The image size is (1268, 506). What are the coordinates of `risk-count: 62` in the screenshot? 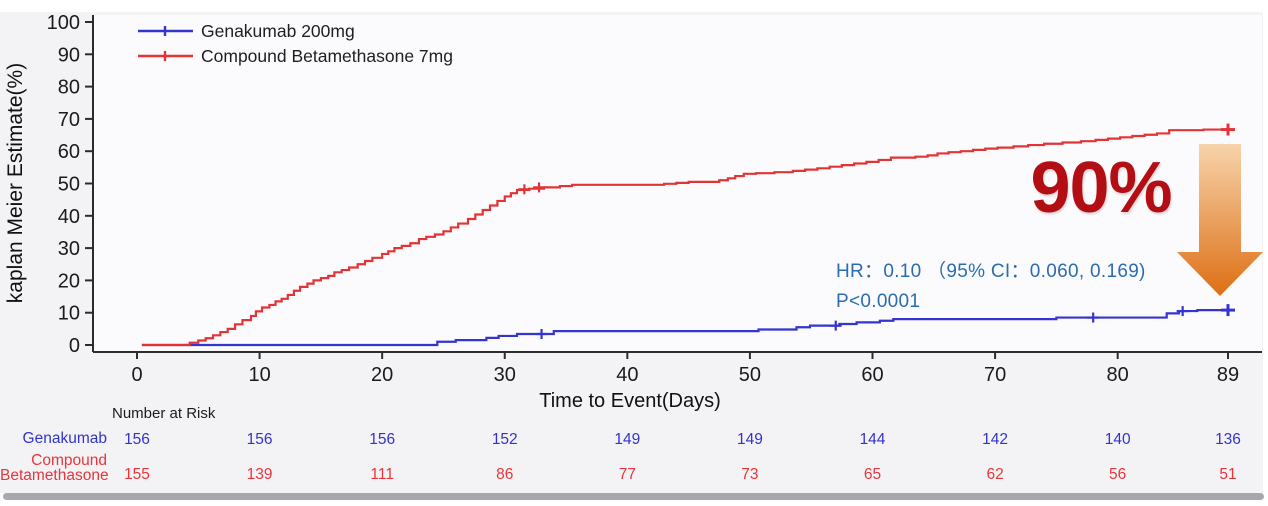 It's located at (995, 474).